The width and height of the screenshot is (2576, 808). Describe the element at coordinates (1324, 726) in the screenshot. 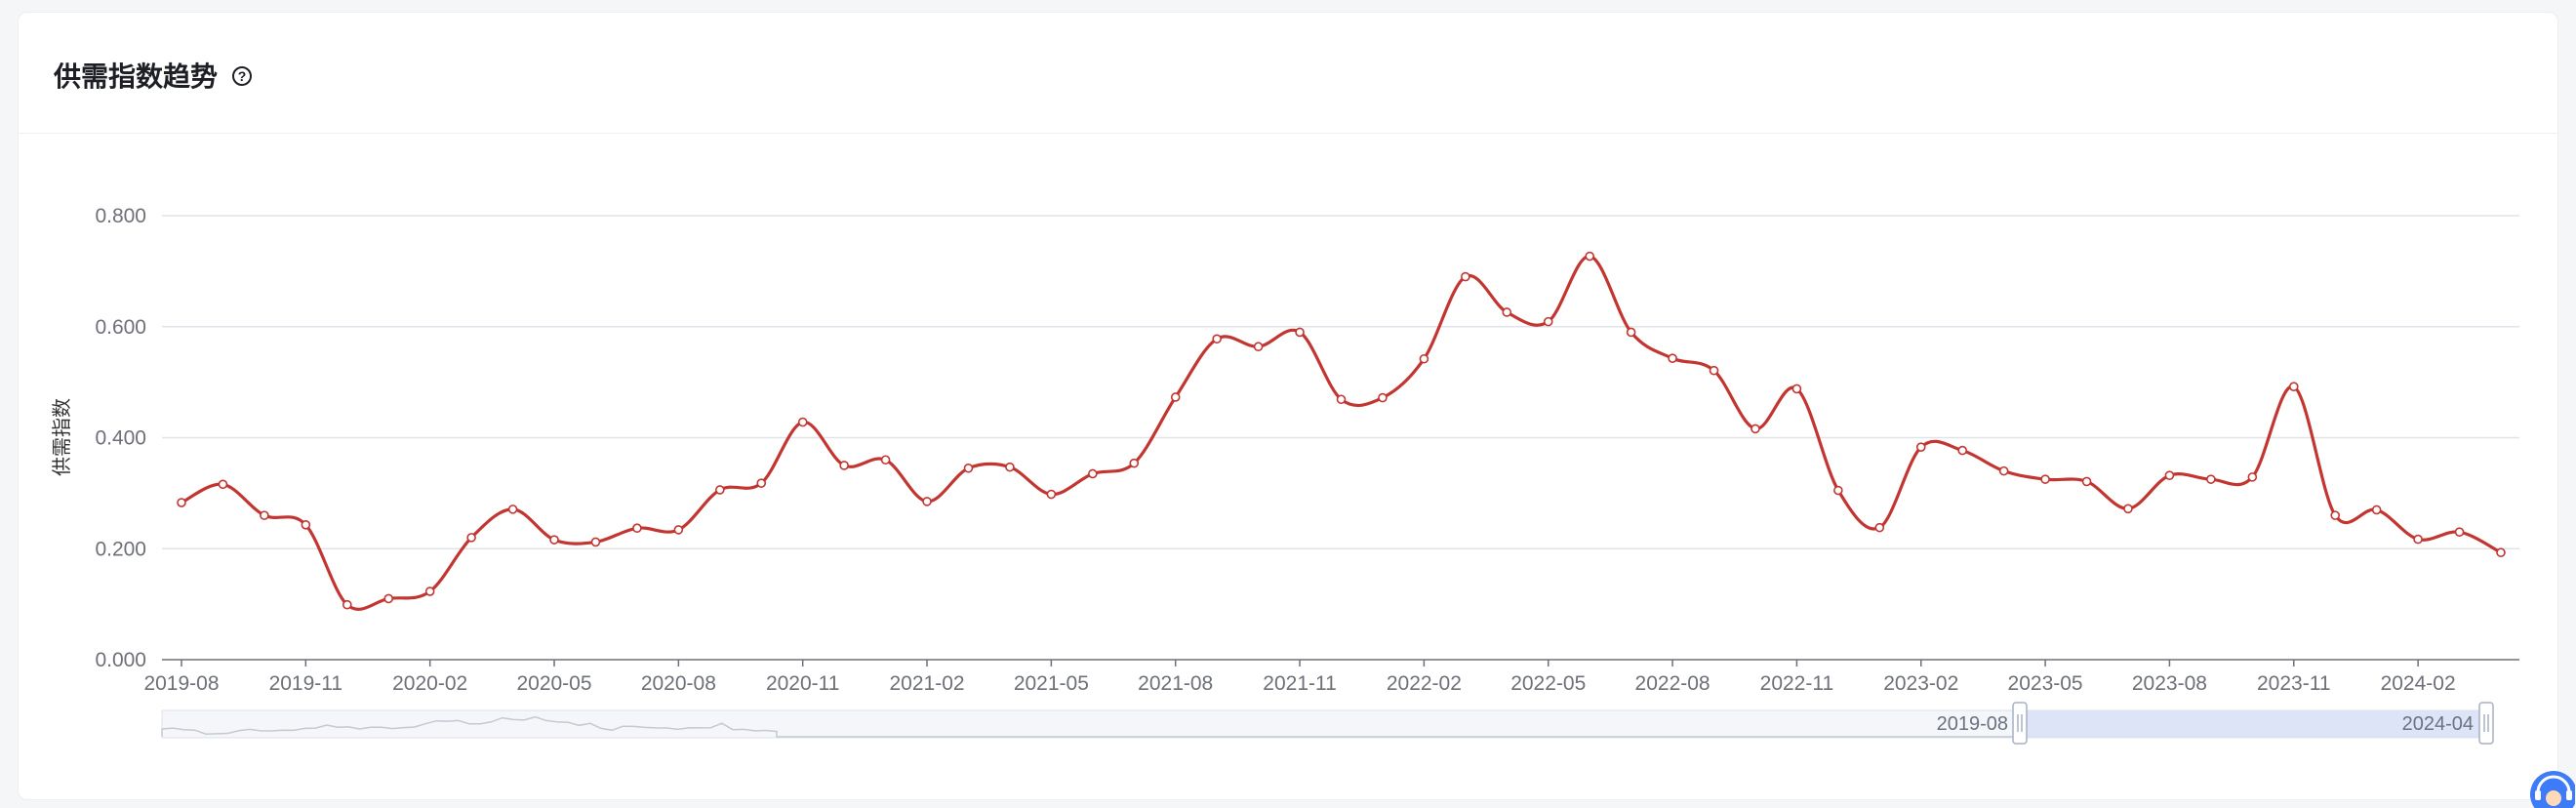

I see `data-zoom-preview-line` at that location.